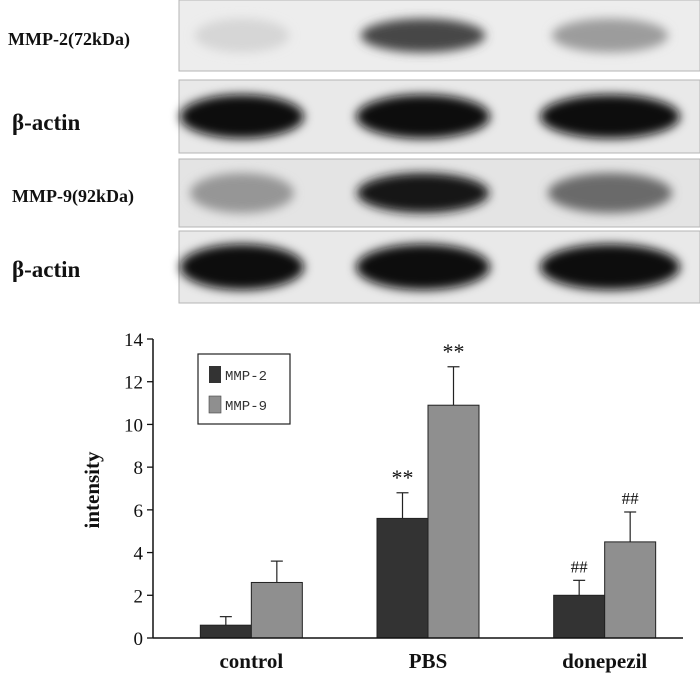 This screenshot has height=675, width=700. Describe the element at coordinates (73, 196) in the screenshot. I see `blot-label-mmp9: MMP-9(92kDa)` at that location.